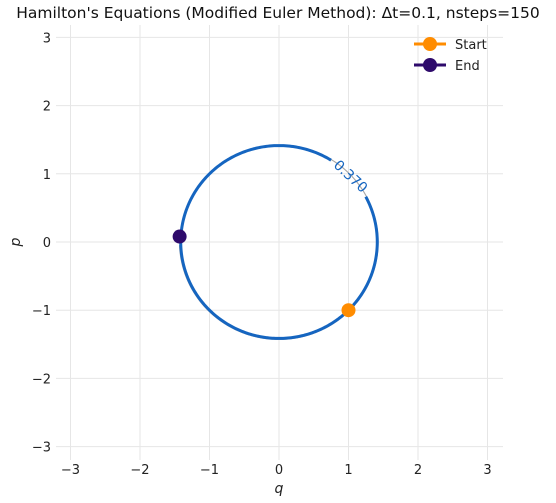 This screenshot has height=503, width=556. What do you see at coordinates (348, 310) in the screenshot?
I see `start-marker` at bounding box center [348, 310].